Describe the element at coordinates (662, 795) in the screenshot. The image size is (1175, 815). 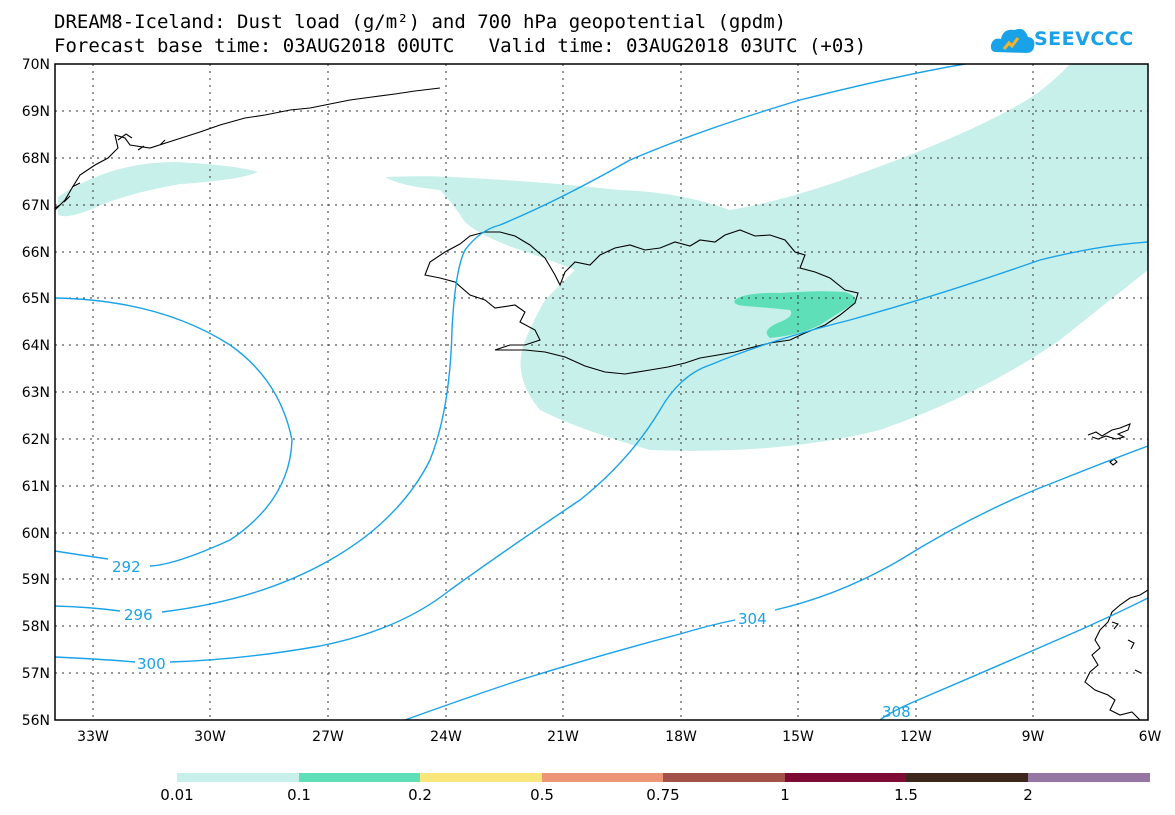
I see `colorbar-label: 0.75` at that location.